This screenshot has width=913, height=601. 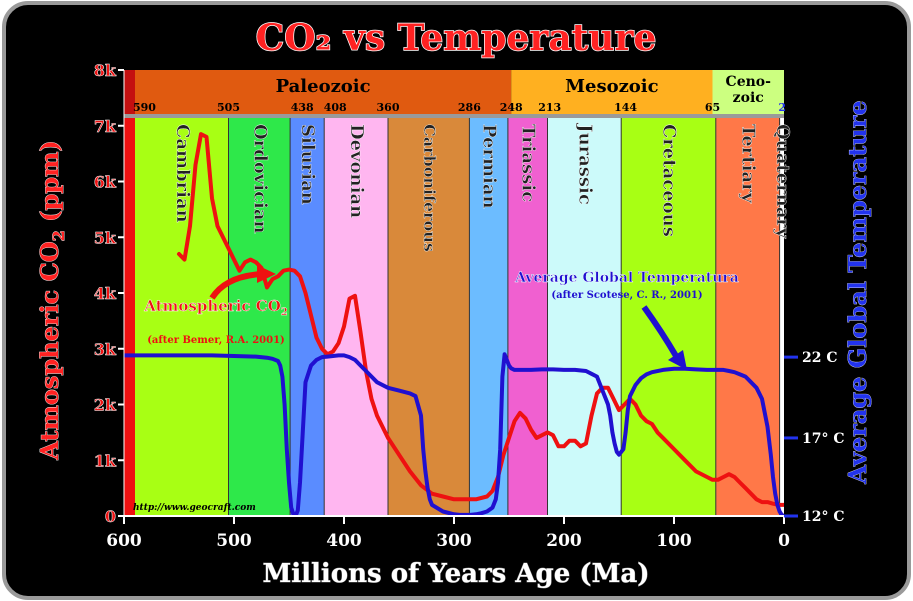 What do you see at coordinates (584, 163) in the screenshot?
I see `period-label-7: Jurassic` at bounding box center [584, 163].